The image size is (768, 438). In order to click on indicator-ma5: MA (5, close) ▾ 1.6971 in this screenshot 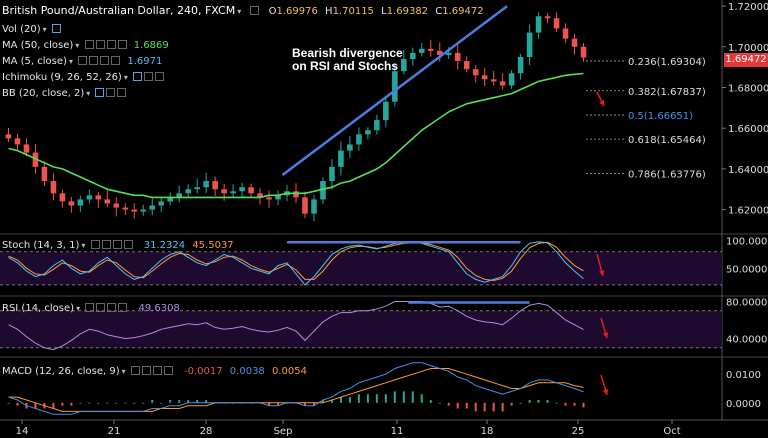, I will do `click(82, 61)`.